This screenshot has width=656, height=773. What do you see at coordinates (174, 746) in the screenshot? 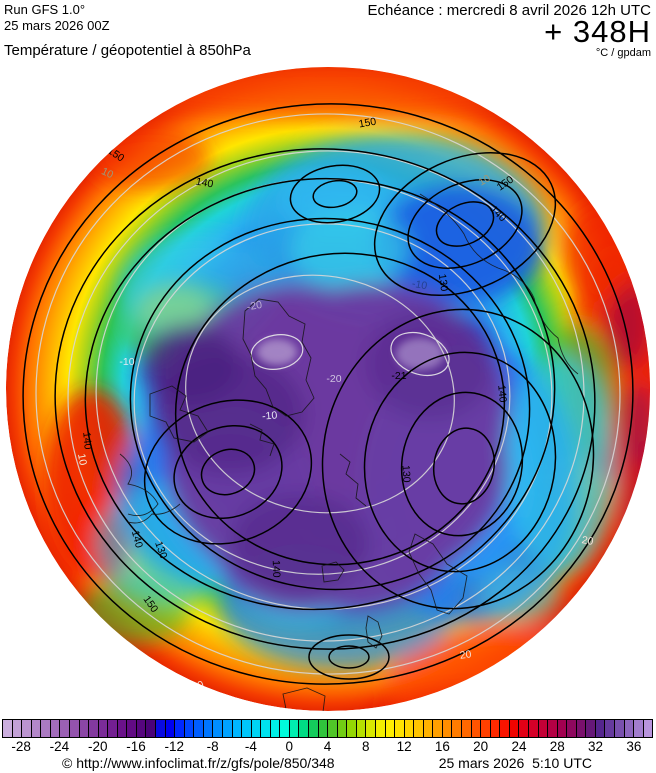
I see `colorbar-tick-label: -12` at bounding box center [174, 746].